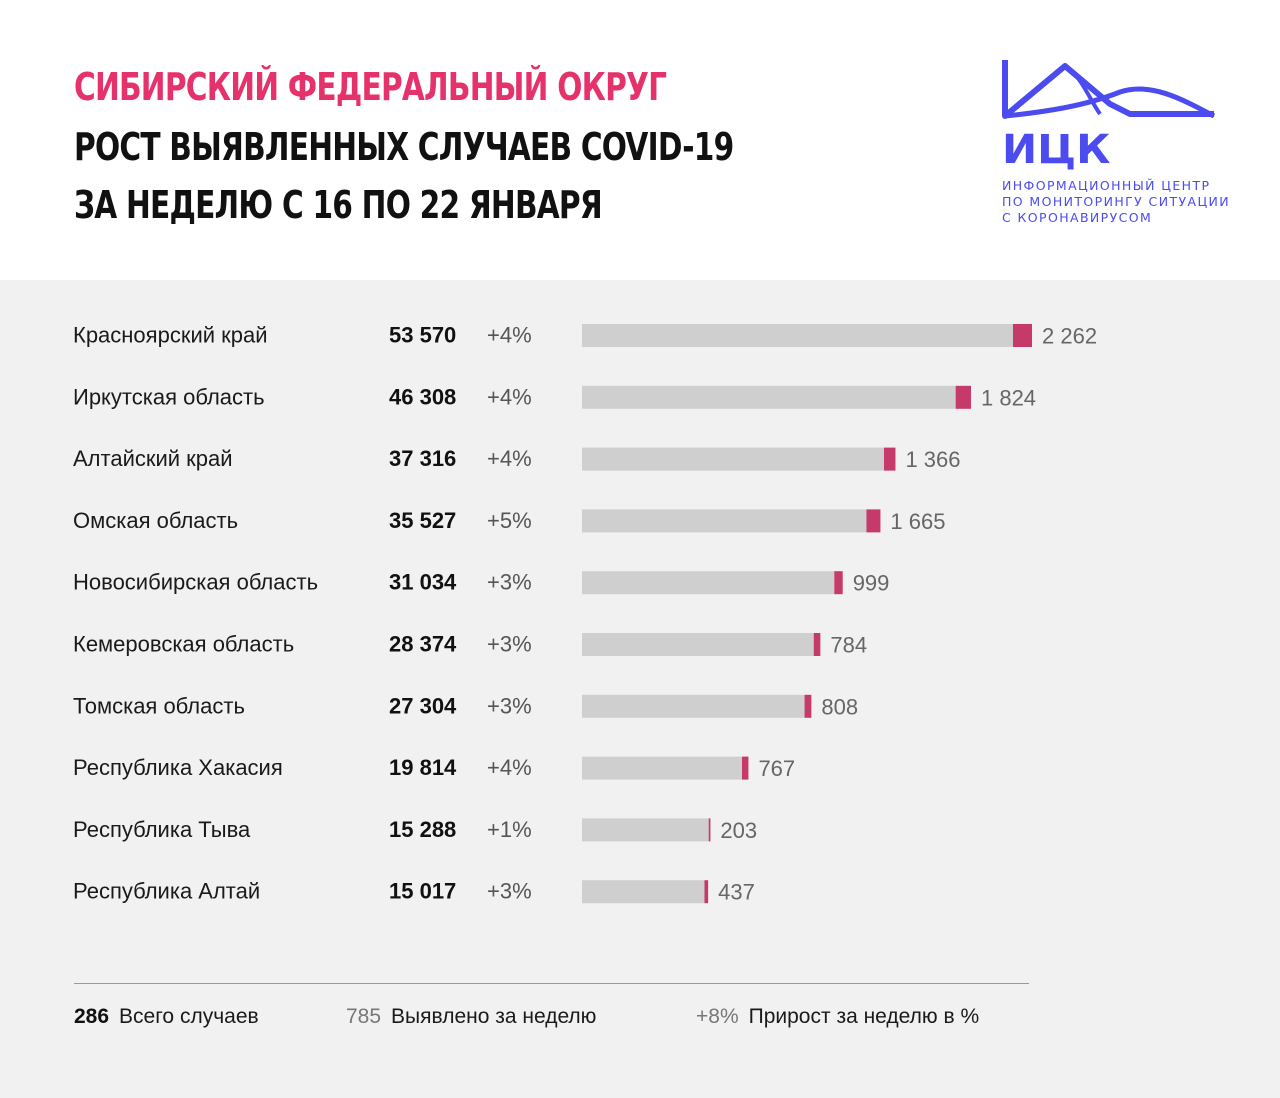 This screenshot has height=1098, width=1280. What do you see at coordinates (917, 521) in the screenshot?
I see `weekly-value-label: 1 665` at bounding box center [917, 521].